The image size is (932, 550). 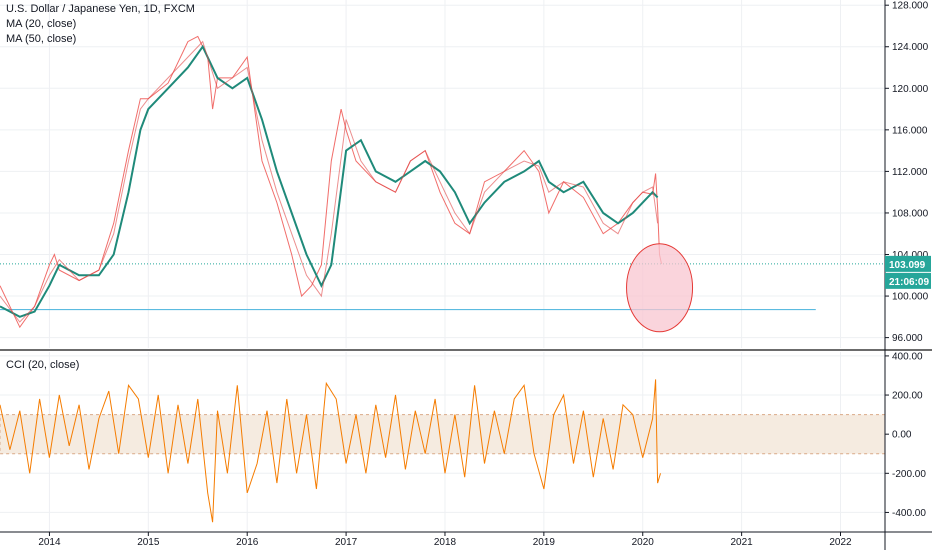 I want to click on cci-legend: CCI (20, close), so click(x=42, y=365).